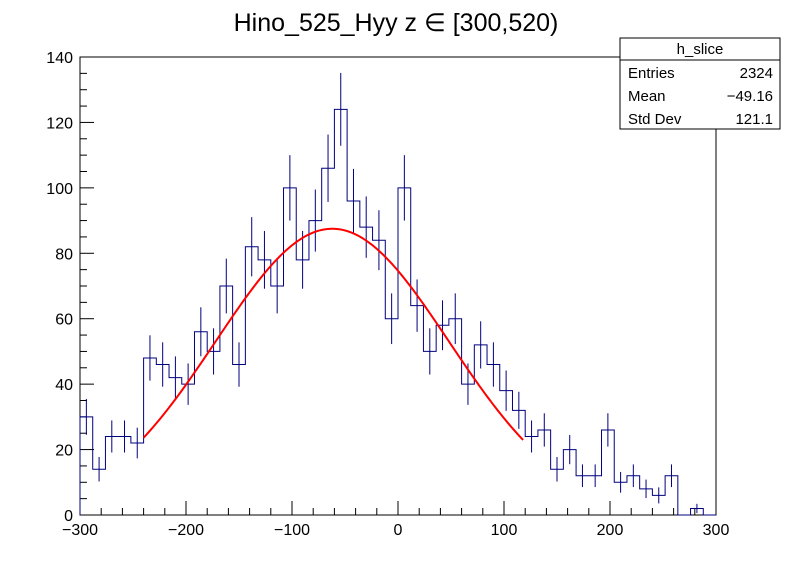  Describe the element at coordinates (655, 119) in the screenshot. I see `stats-stddev-label: Std Dev` at that location.